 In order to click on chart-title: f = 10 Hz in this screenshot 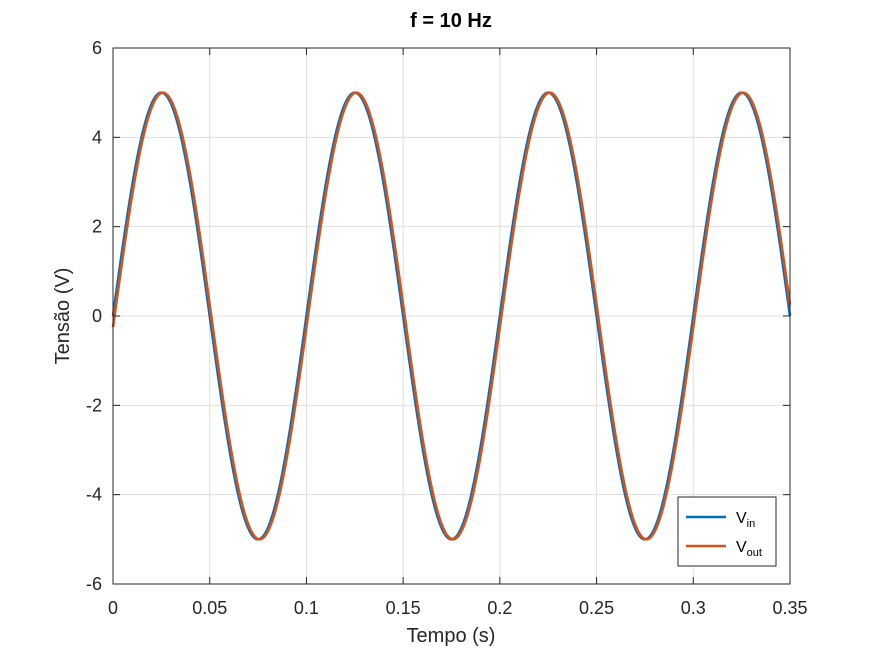, I will do `click(451, 21)`.